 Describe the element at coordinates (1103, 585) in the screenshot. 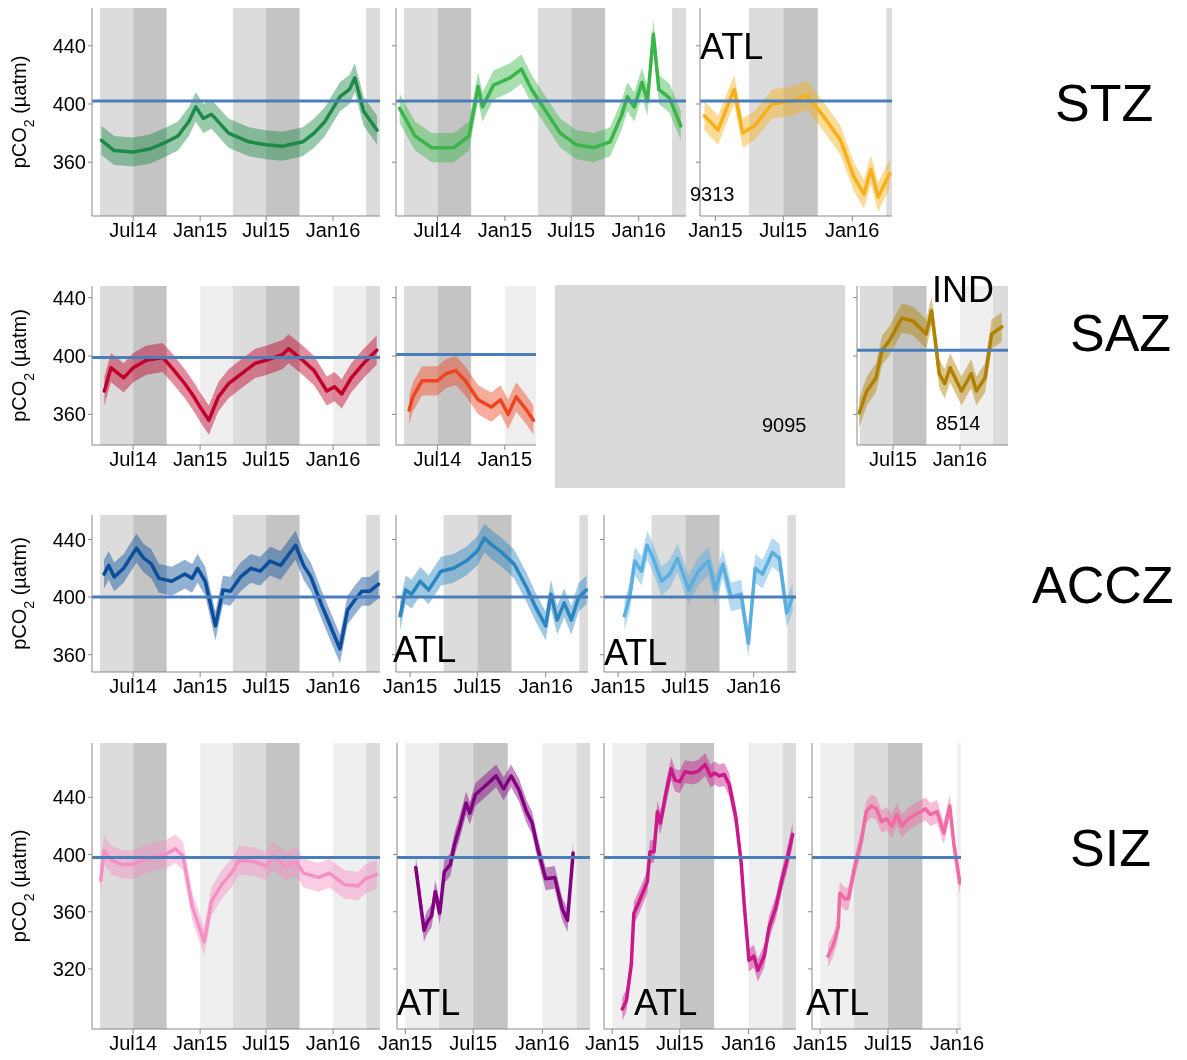

I see `text: ACCZ` at that location.